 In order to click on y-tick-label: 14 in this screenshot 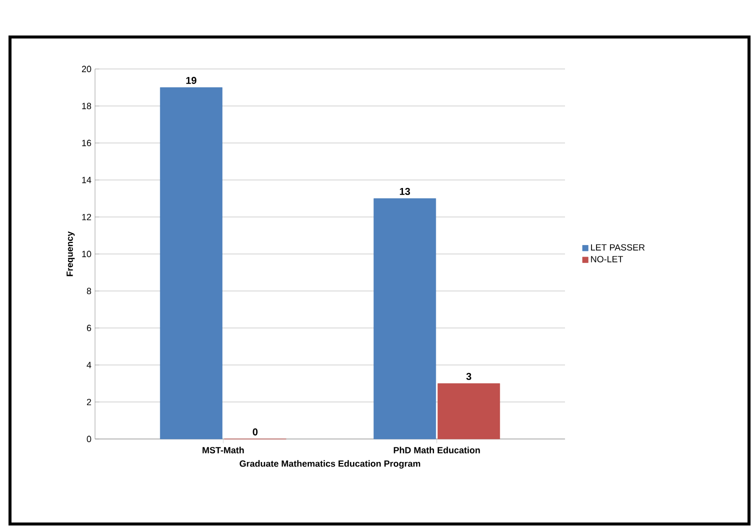, I will do `click(87, 180)`.